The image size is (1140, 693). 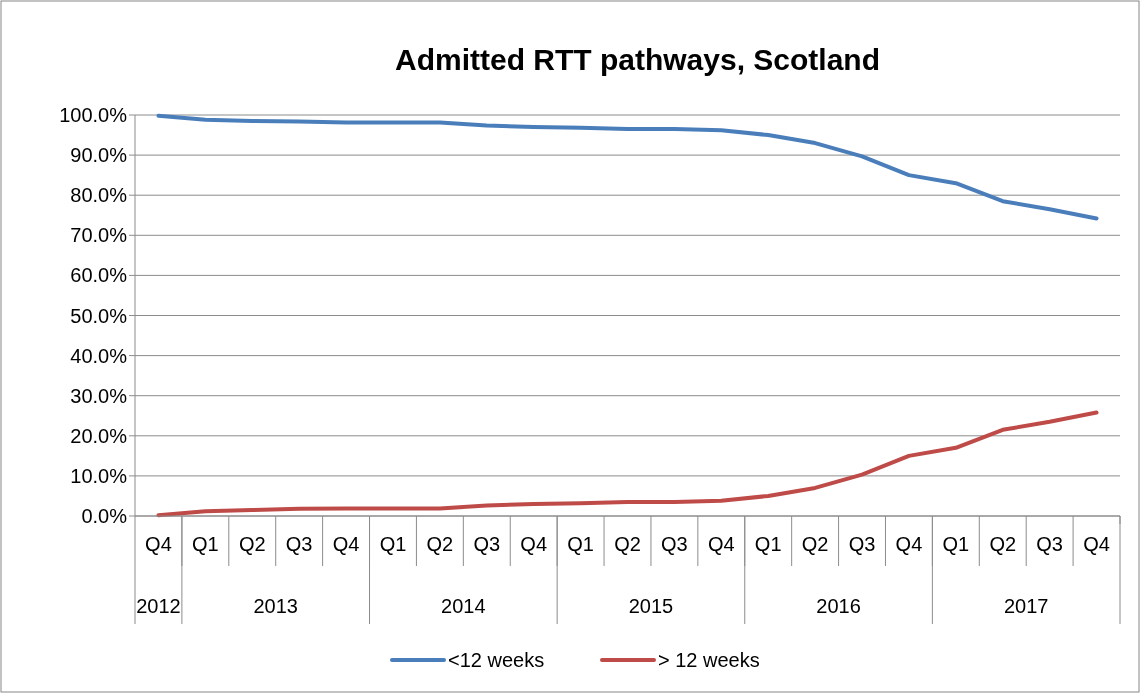 I want to click on y-tick-label: 10.0%, so click(x=99, y=475).